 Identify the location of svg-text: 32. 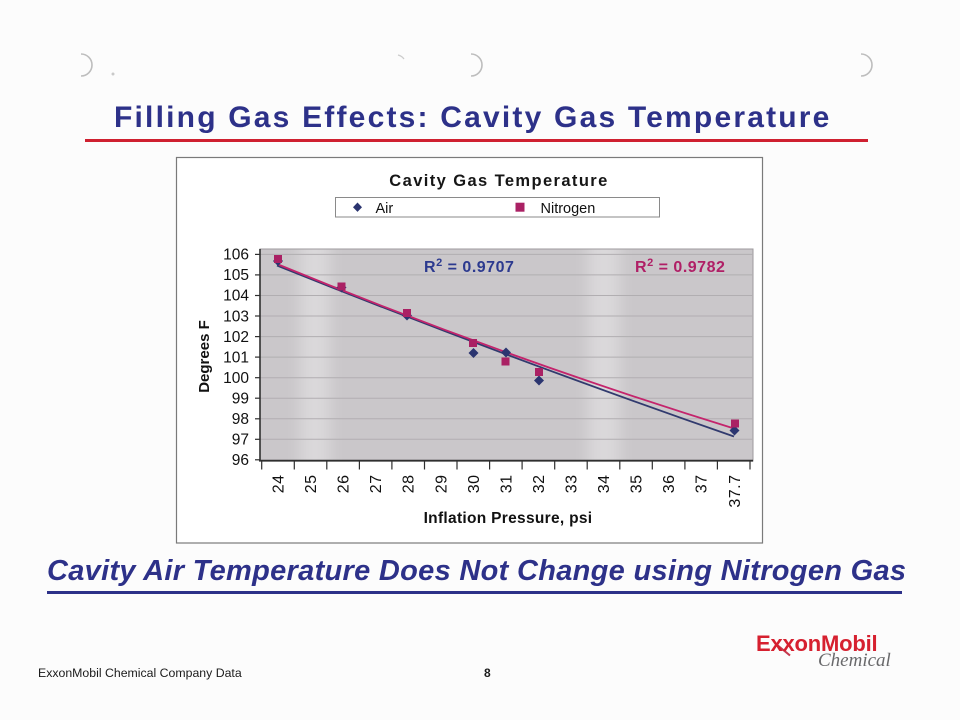
(539, 484).